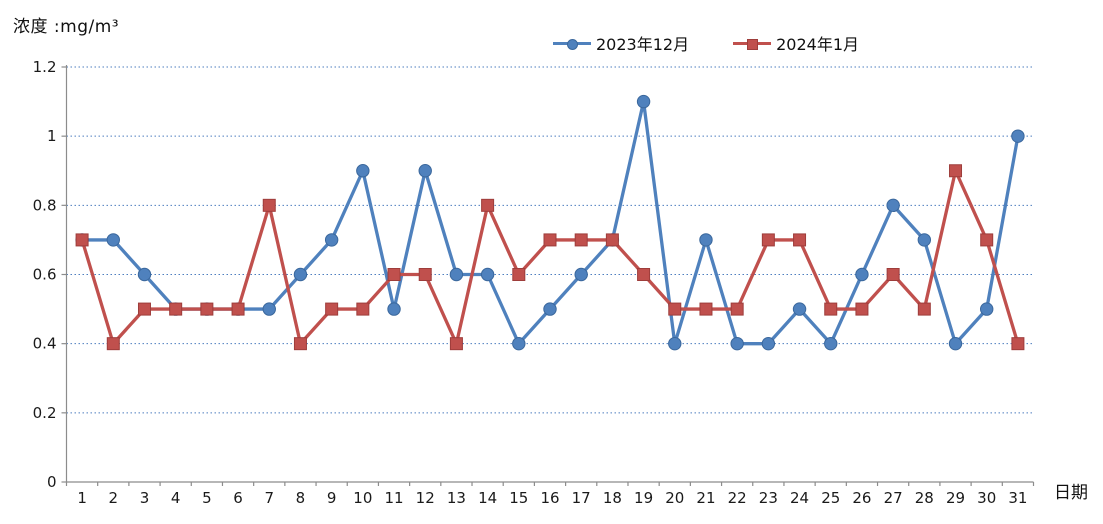 Image resolution: width=1103 pixels, height=524 pixels. Describe the element at coordinates (1071, 493) in the screenshot. I see `x-axis-title: 日期` at that location.